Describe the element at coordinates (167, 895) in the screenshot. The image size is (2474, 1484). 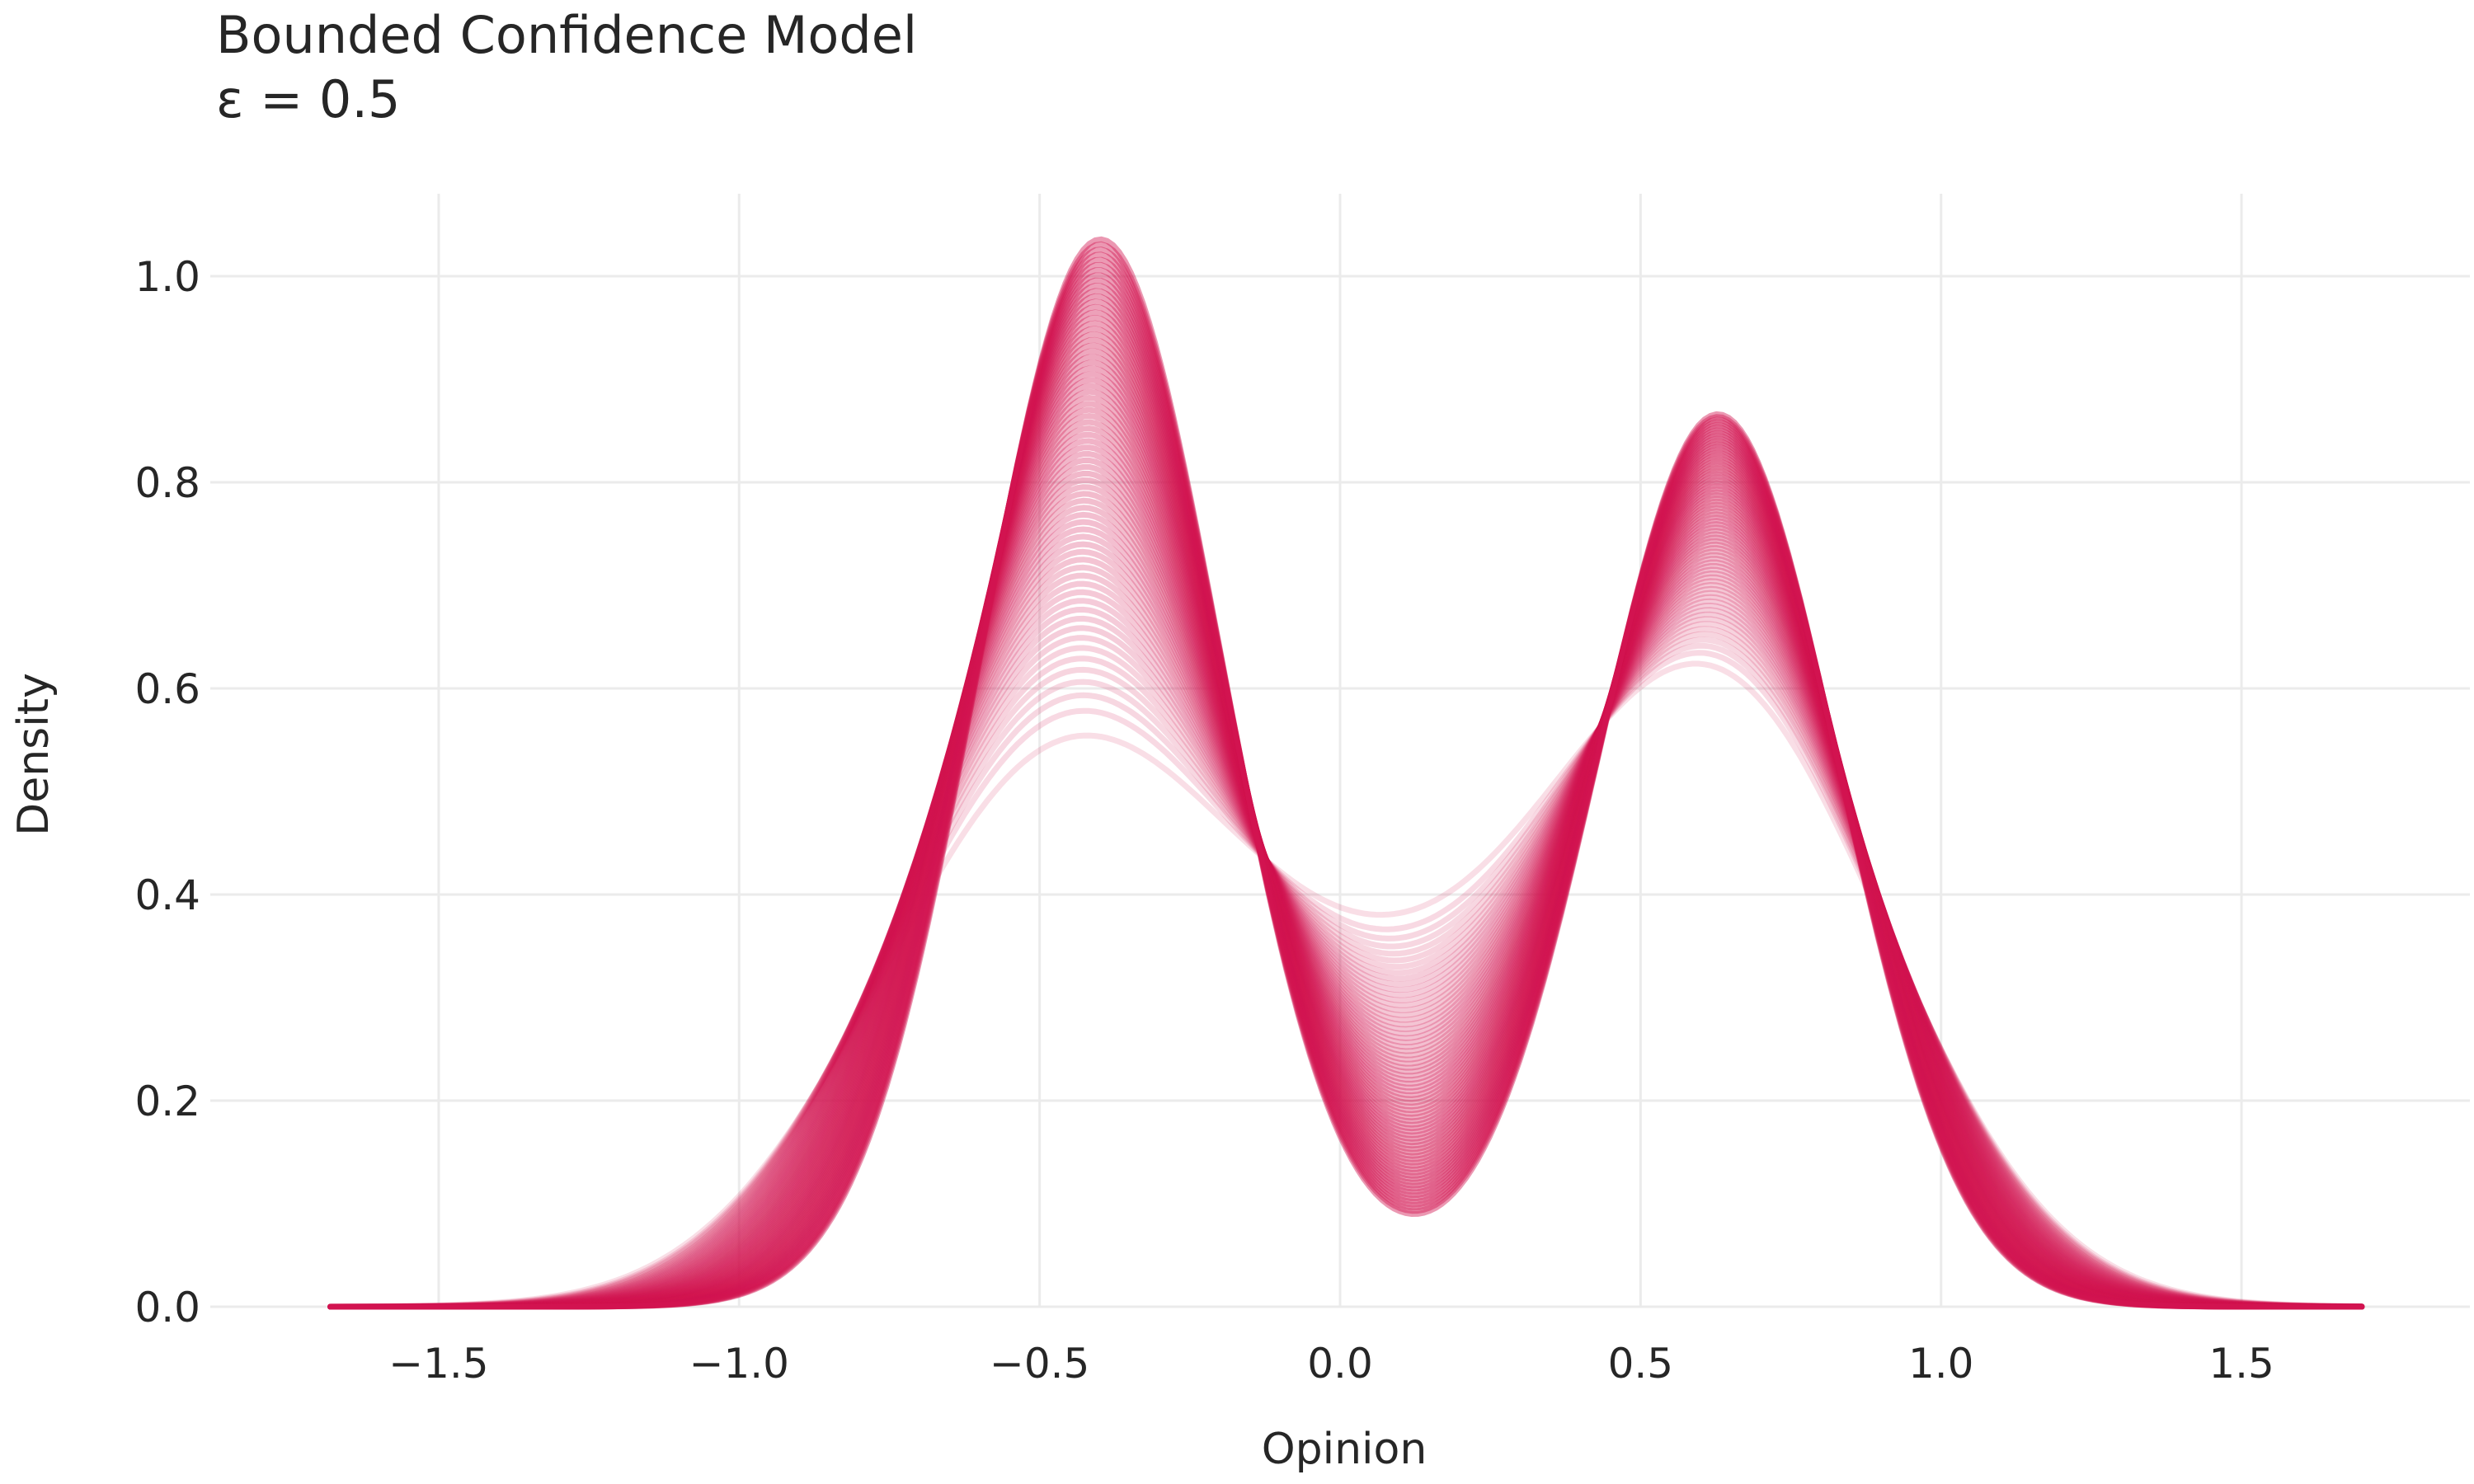
I see `y-tick-label: 0.4` at that location.